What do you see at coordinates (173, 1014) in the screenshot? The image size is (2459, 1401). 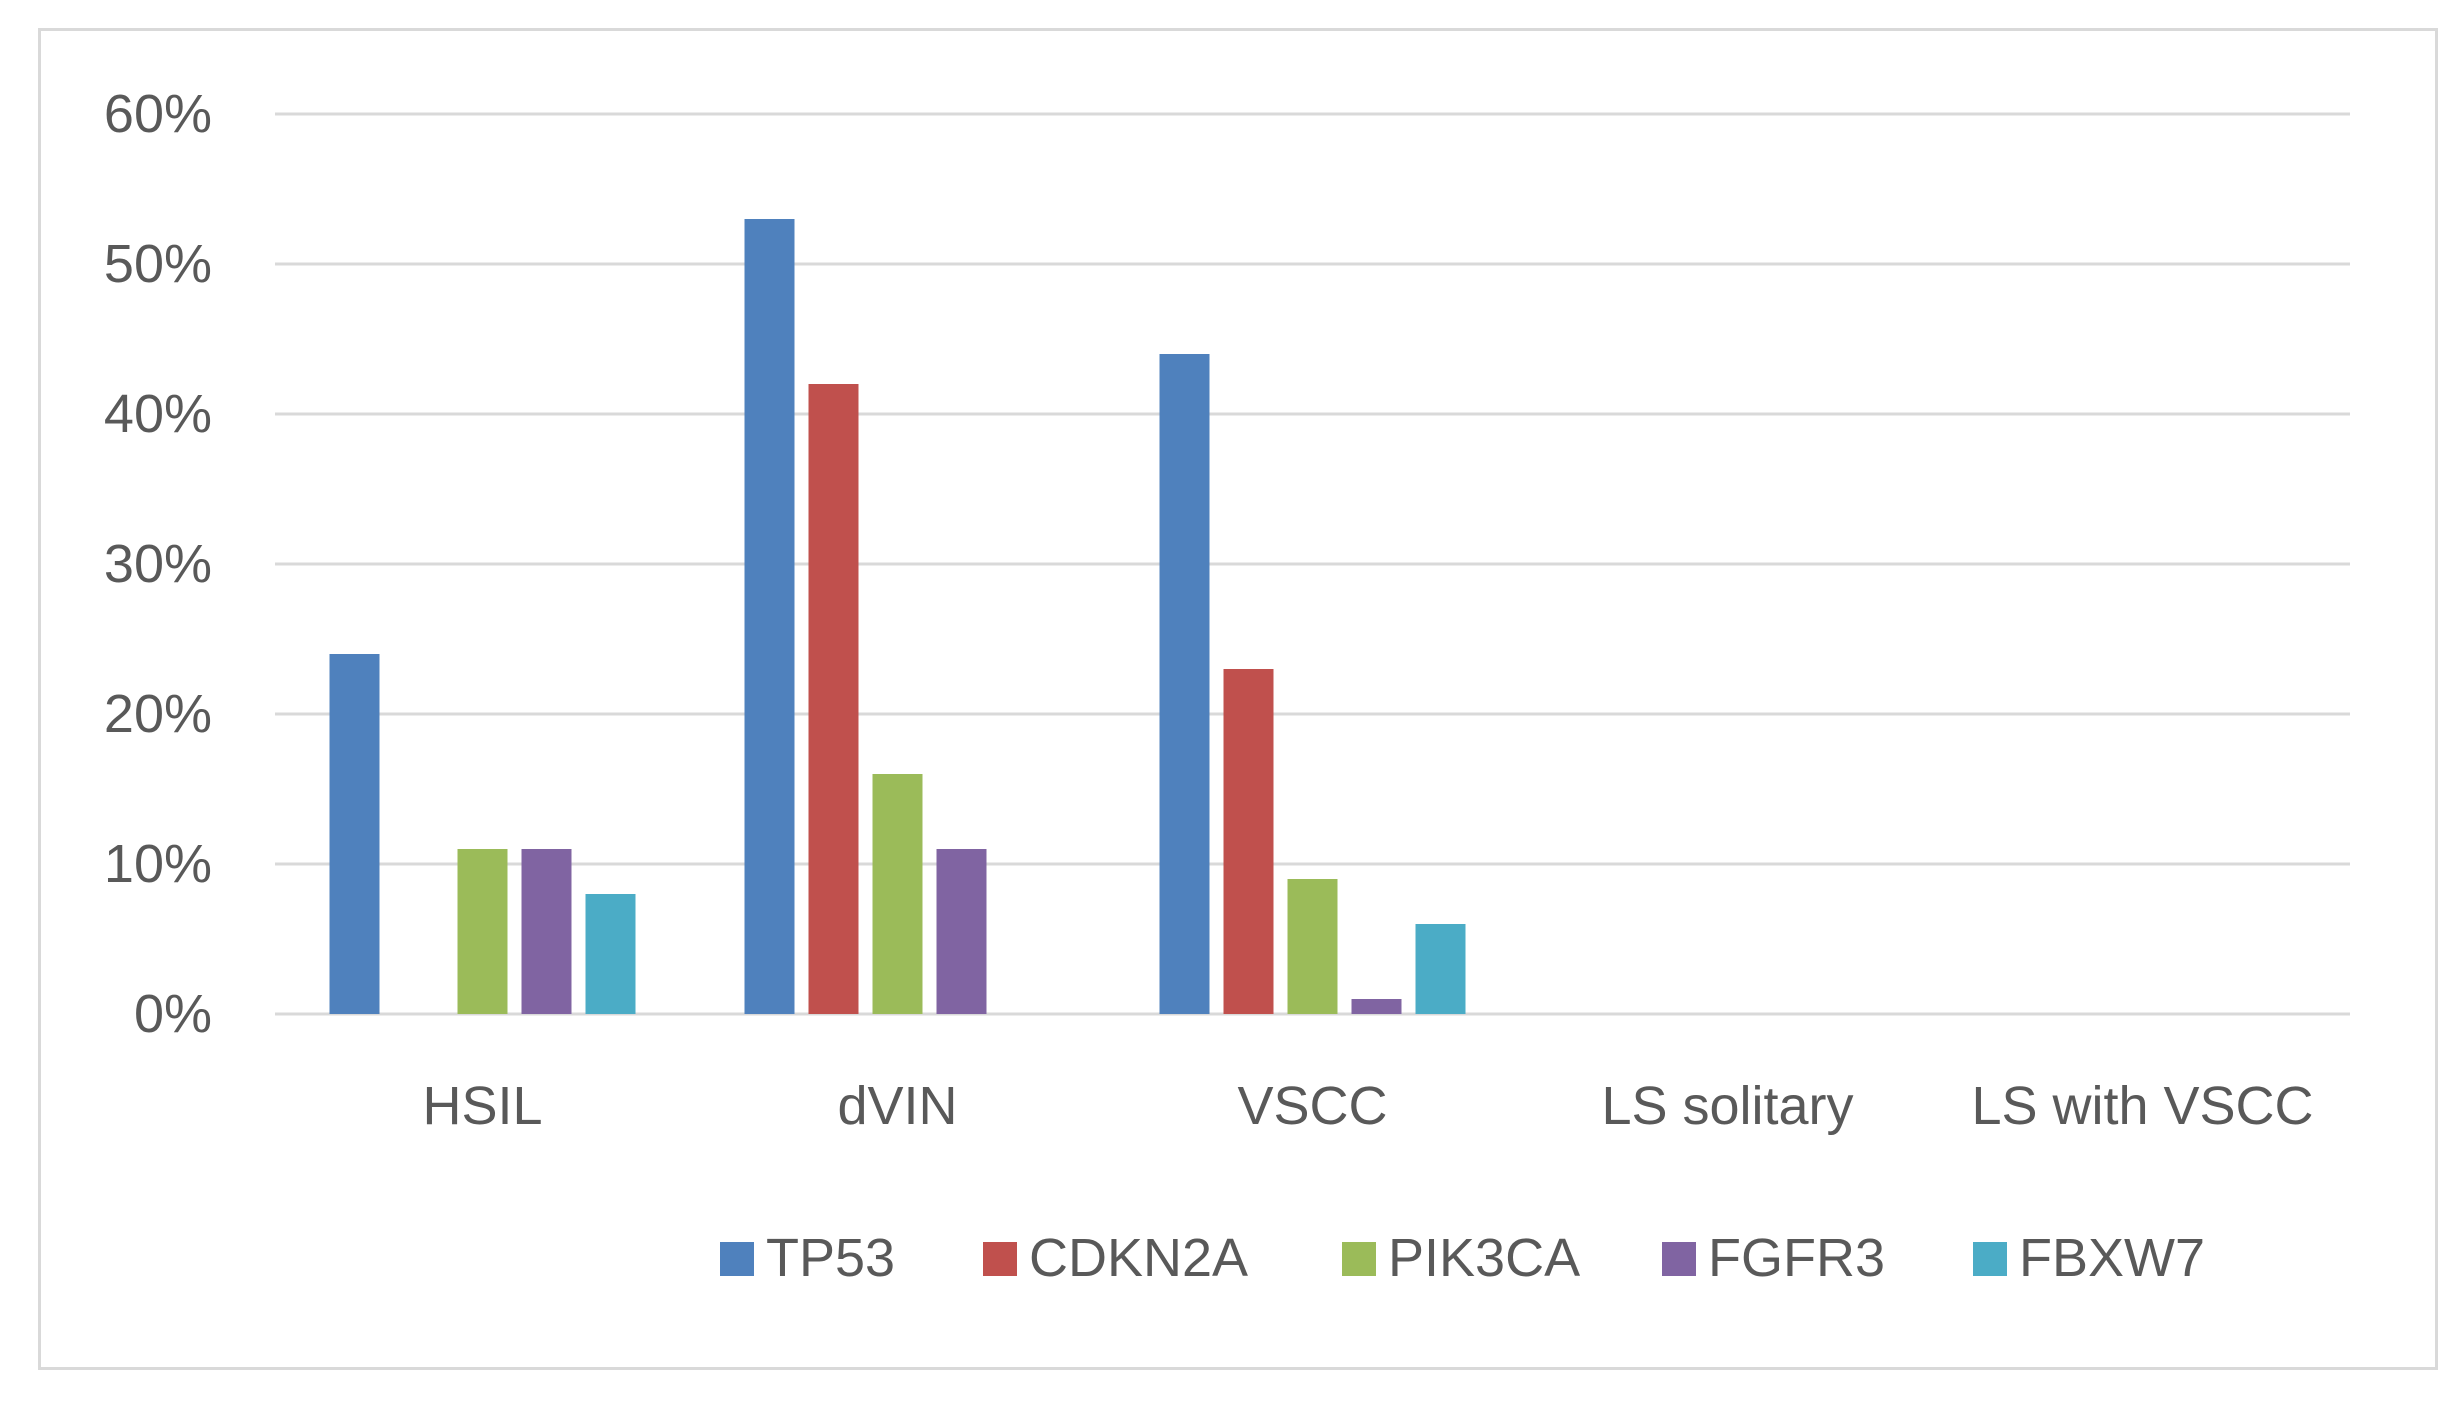 I see `y-tick-label: 0%` at bounding box center [173, 1014].